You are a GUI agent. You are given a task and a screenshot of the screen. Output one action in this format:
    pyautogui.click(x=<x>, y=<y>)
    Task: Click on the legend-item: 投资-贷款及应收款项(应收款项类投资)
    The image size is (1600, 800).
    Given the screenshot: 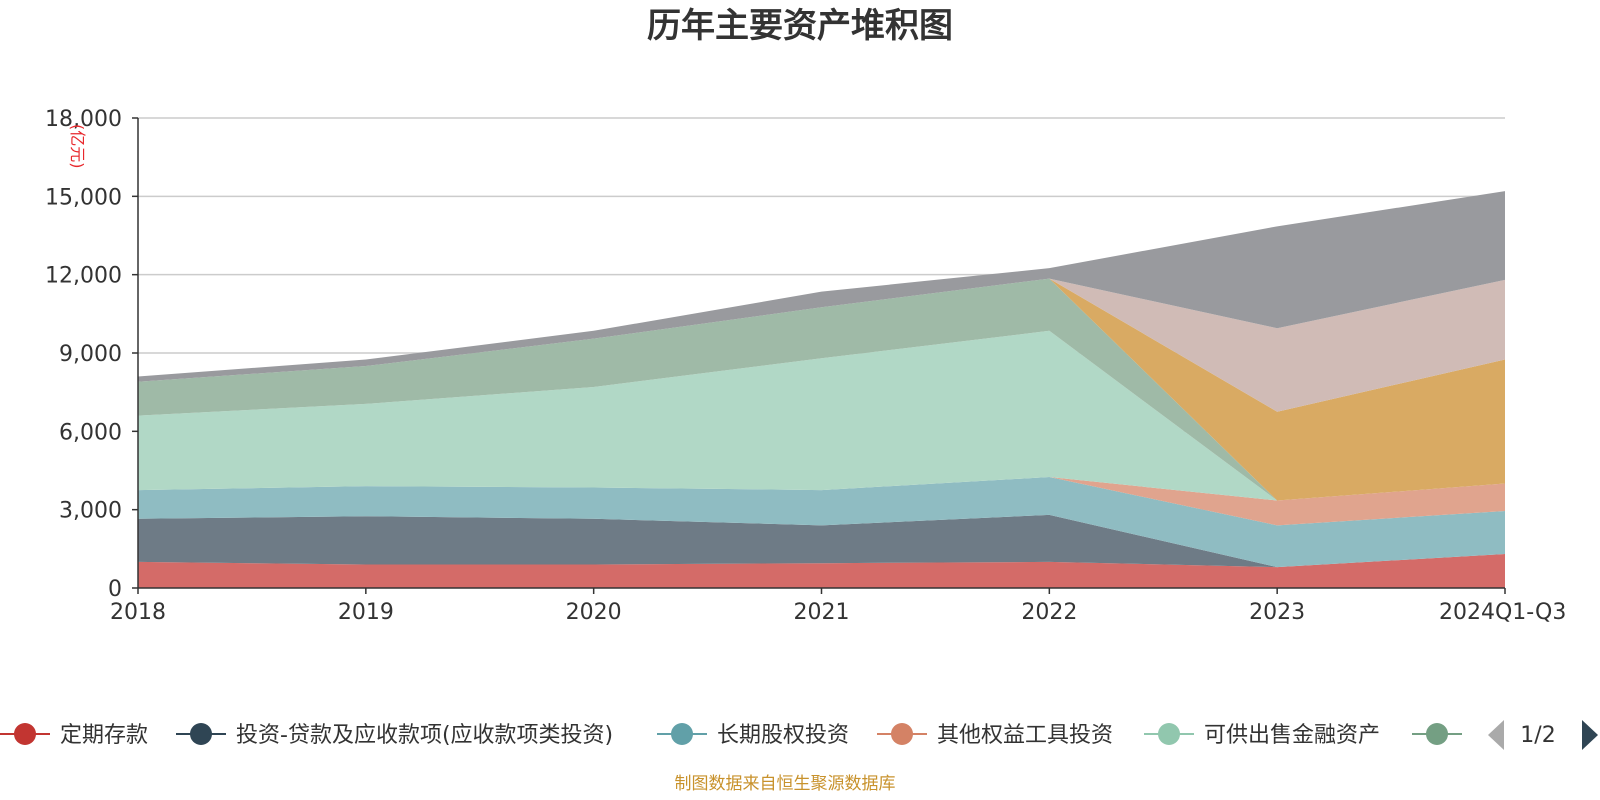 What is the action you would take?
    pyautogui.click(x=394, y=735)
    